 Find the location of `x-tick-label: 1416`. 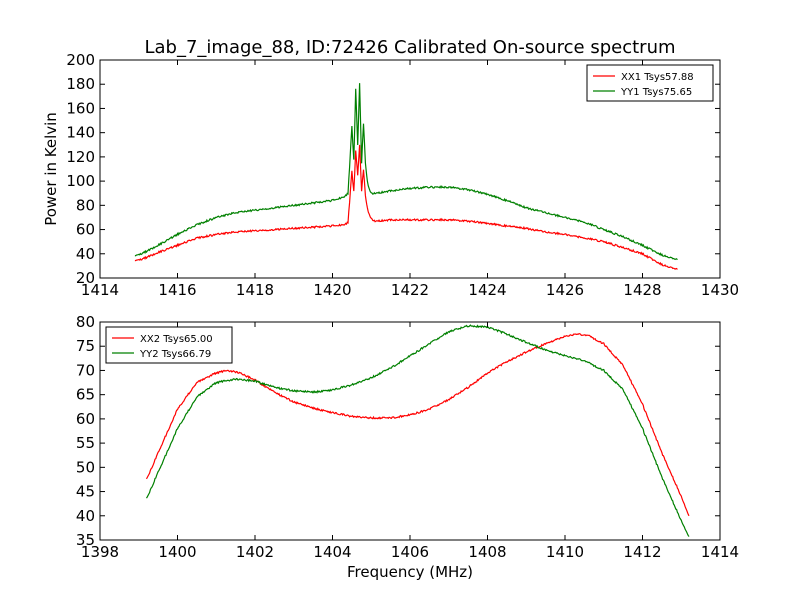

x-tick-label: 1416 is located at coordinates (177, 290).